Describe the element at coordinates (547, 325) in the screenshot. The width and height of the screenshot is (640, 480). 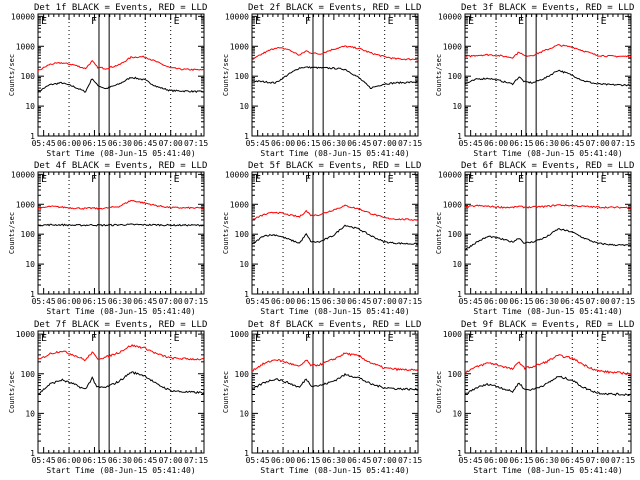
I see `panel-title: Det 9f BLACK = Events, RED = LLD` at that location.